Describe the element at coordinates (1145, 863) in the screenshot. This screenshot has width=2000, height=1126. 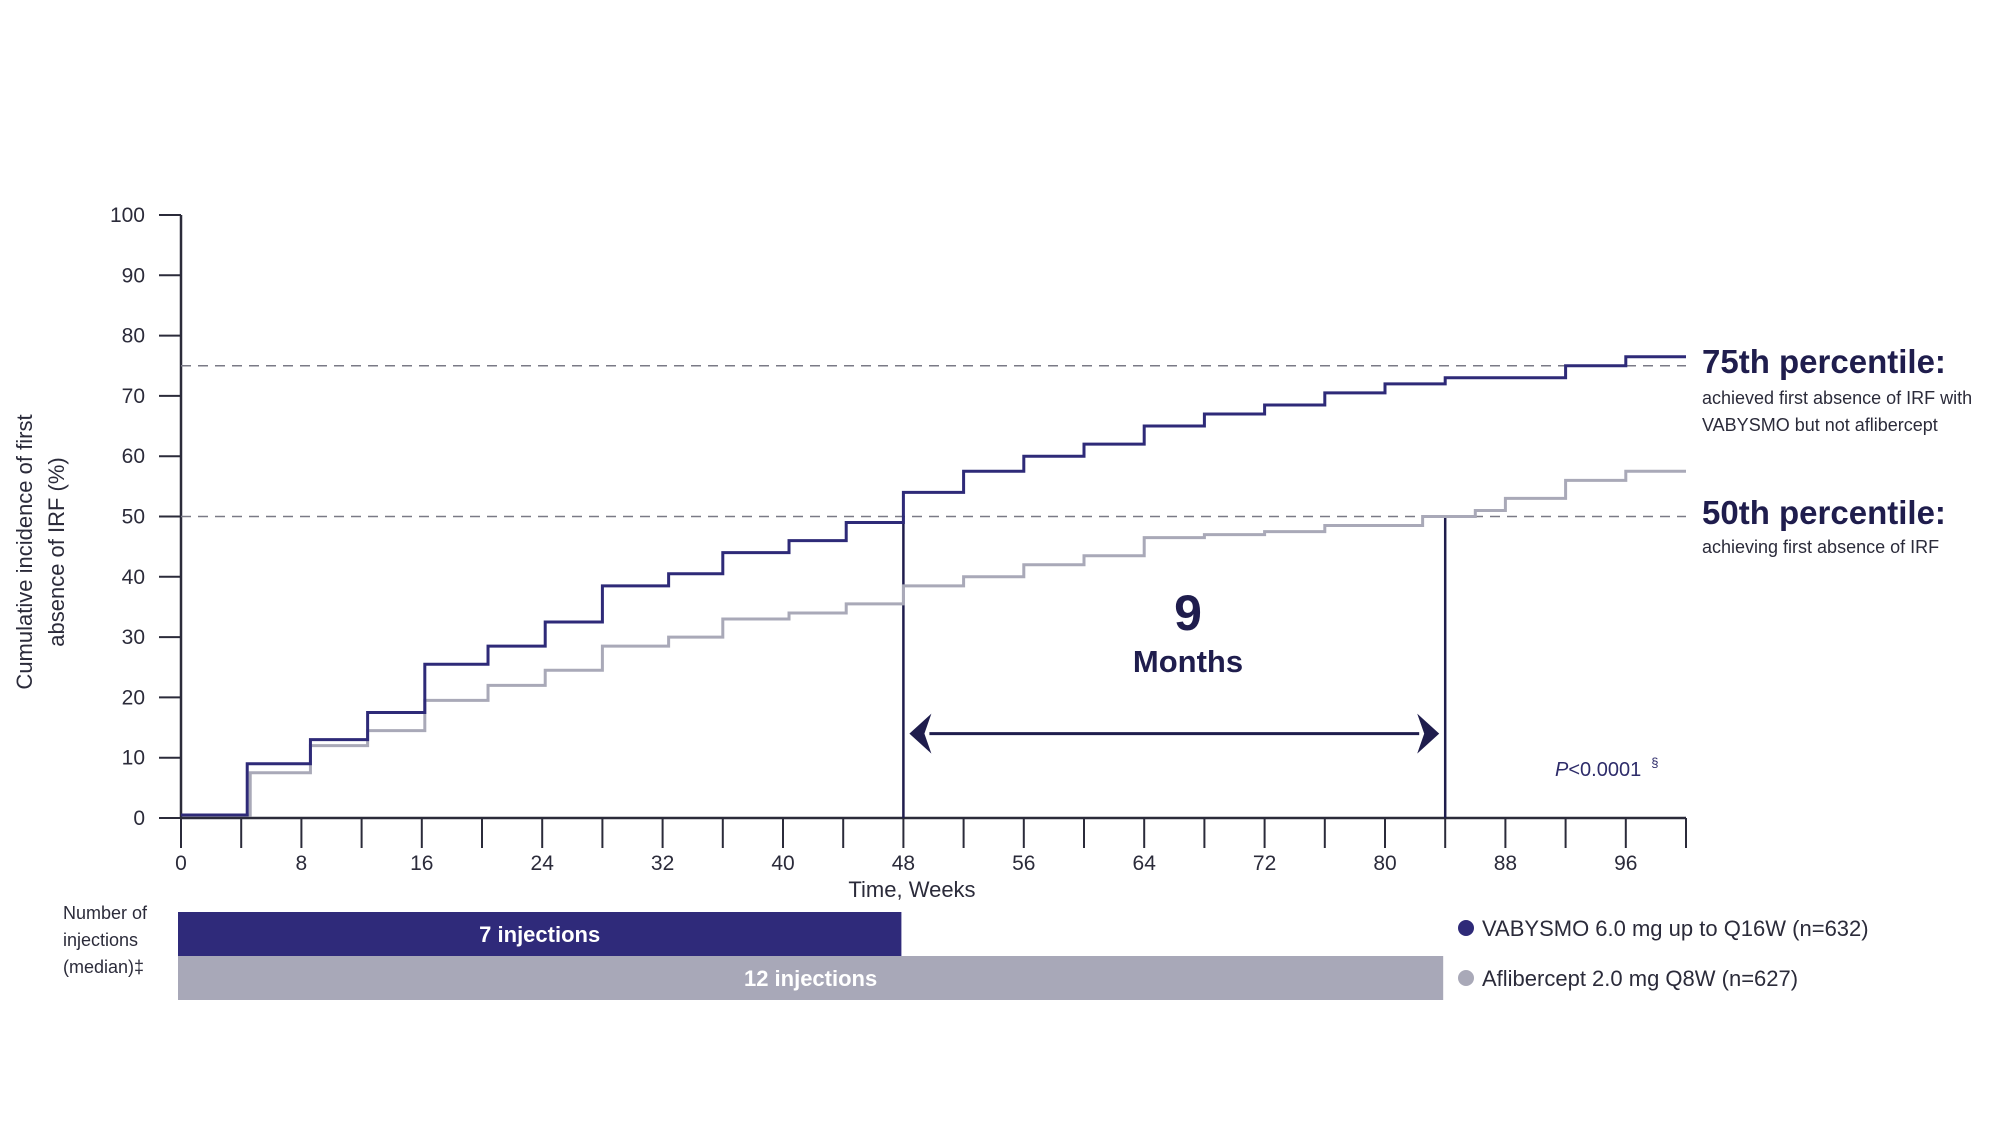
I see `x-tick-label-64: 64` at that location.